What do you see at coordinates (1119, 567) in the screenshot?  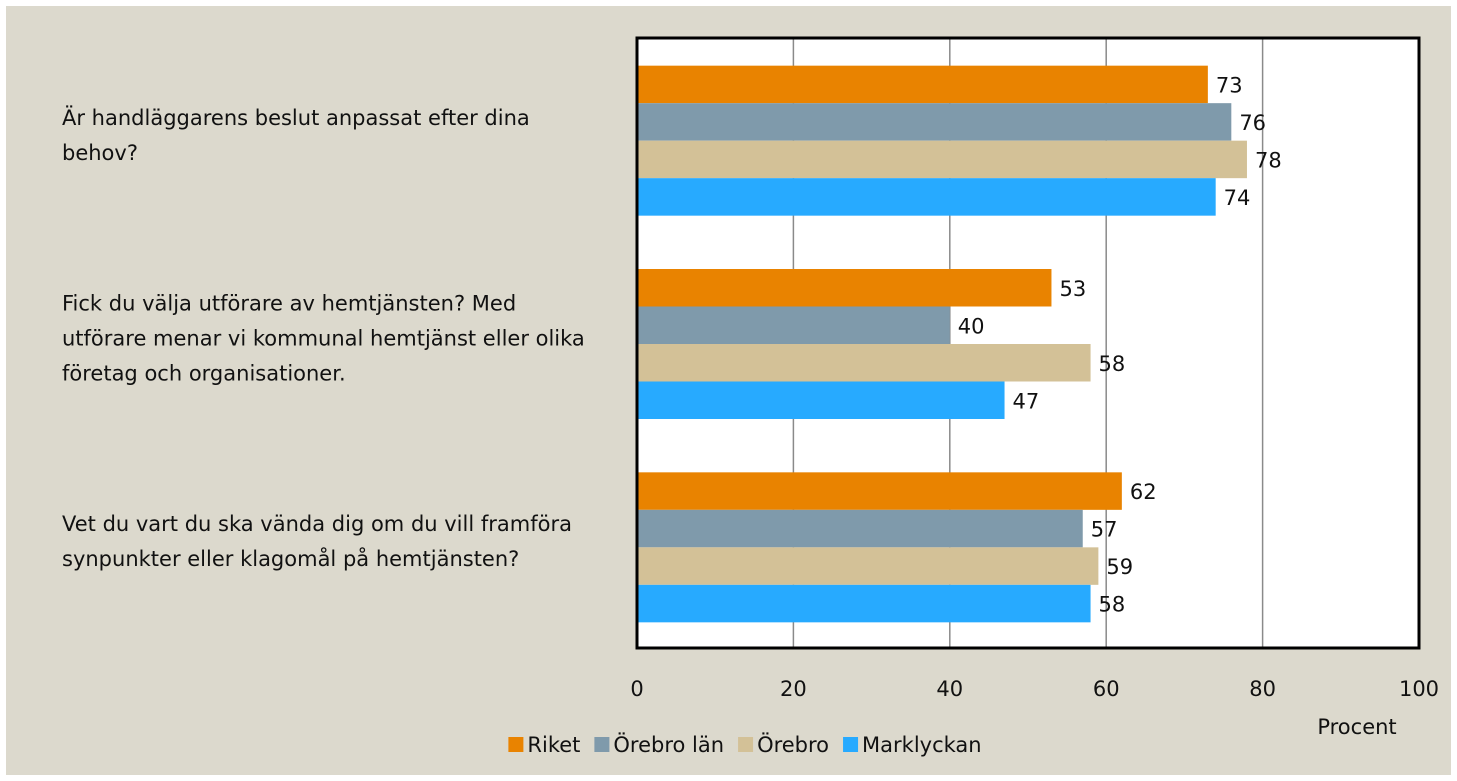 I see `value-label: 59` at bounding box center [1119, 567].